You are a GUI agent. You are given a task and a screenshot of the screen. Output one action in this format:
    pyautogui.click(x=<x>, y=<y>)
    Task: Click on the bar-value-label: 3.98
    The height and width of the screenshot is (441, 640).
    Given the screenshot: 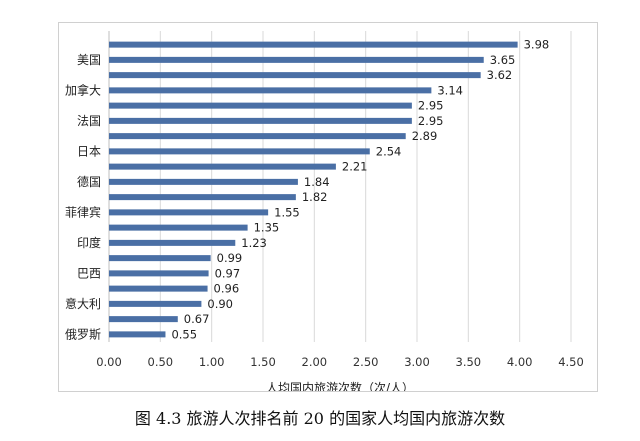 What is the action you would take?
    pyautogui.click(x=537, y=45)
    